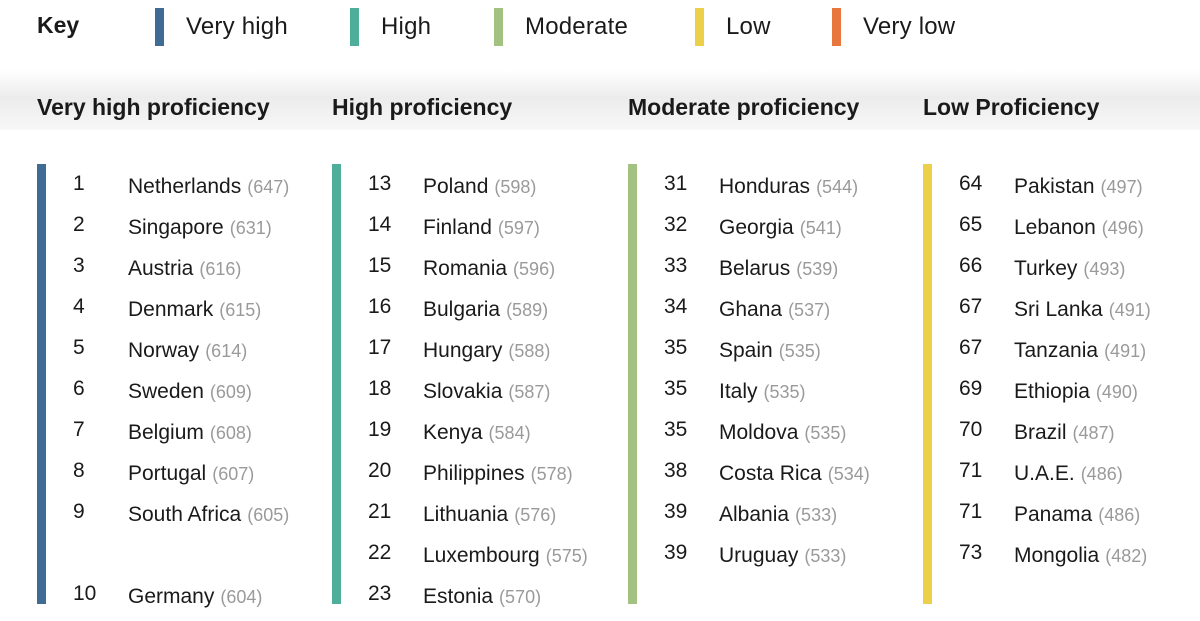 This screenshot has height=621, width=1200. I want to click on rank-number: 1, so click(79, 183).